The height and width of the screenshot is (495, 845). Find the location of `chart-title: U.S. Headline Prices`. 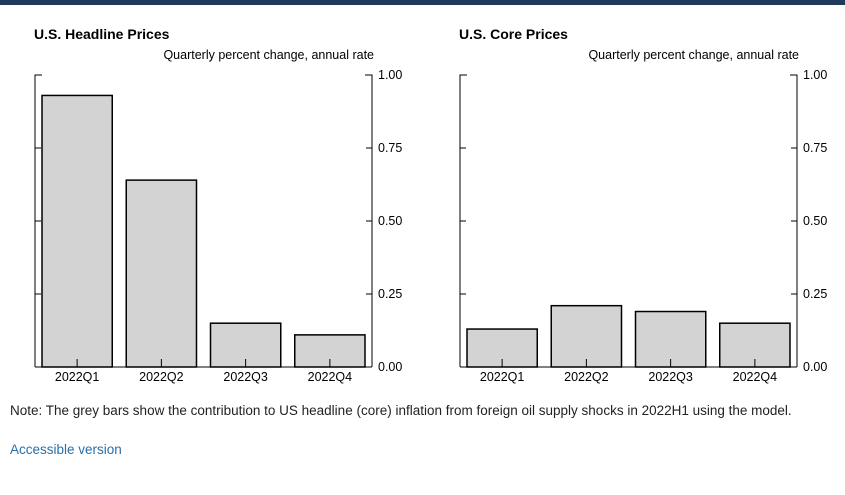

chart-title: U.S. Headline Prices is located at coordinates (102, 34).